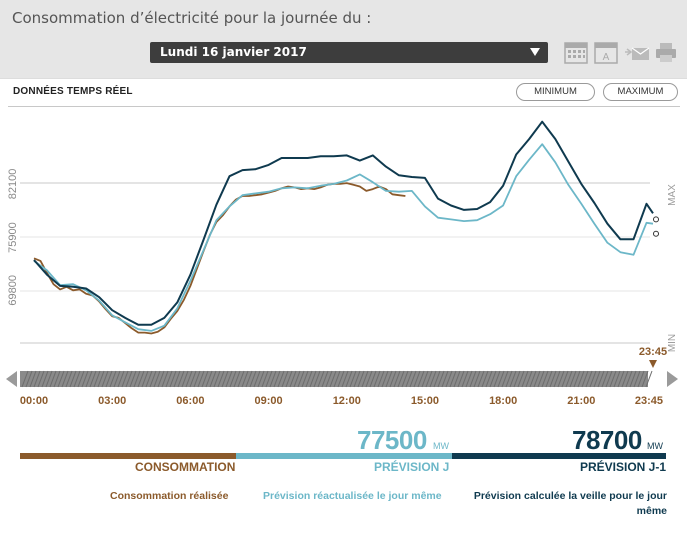 This screenshot has height=539, width=687. What do you see at coordinates (637, 52) in the screenshot?
I see `email-icon` at bounding box center [637, 52].